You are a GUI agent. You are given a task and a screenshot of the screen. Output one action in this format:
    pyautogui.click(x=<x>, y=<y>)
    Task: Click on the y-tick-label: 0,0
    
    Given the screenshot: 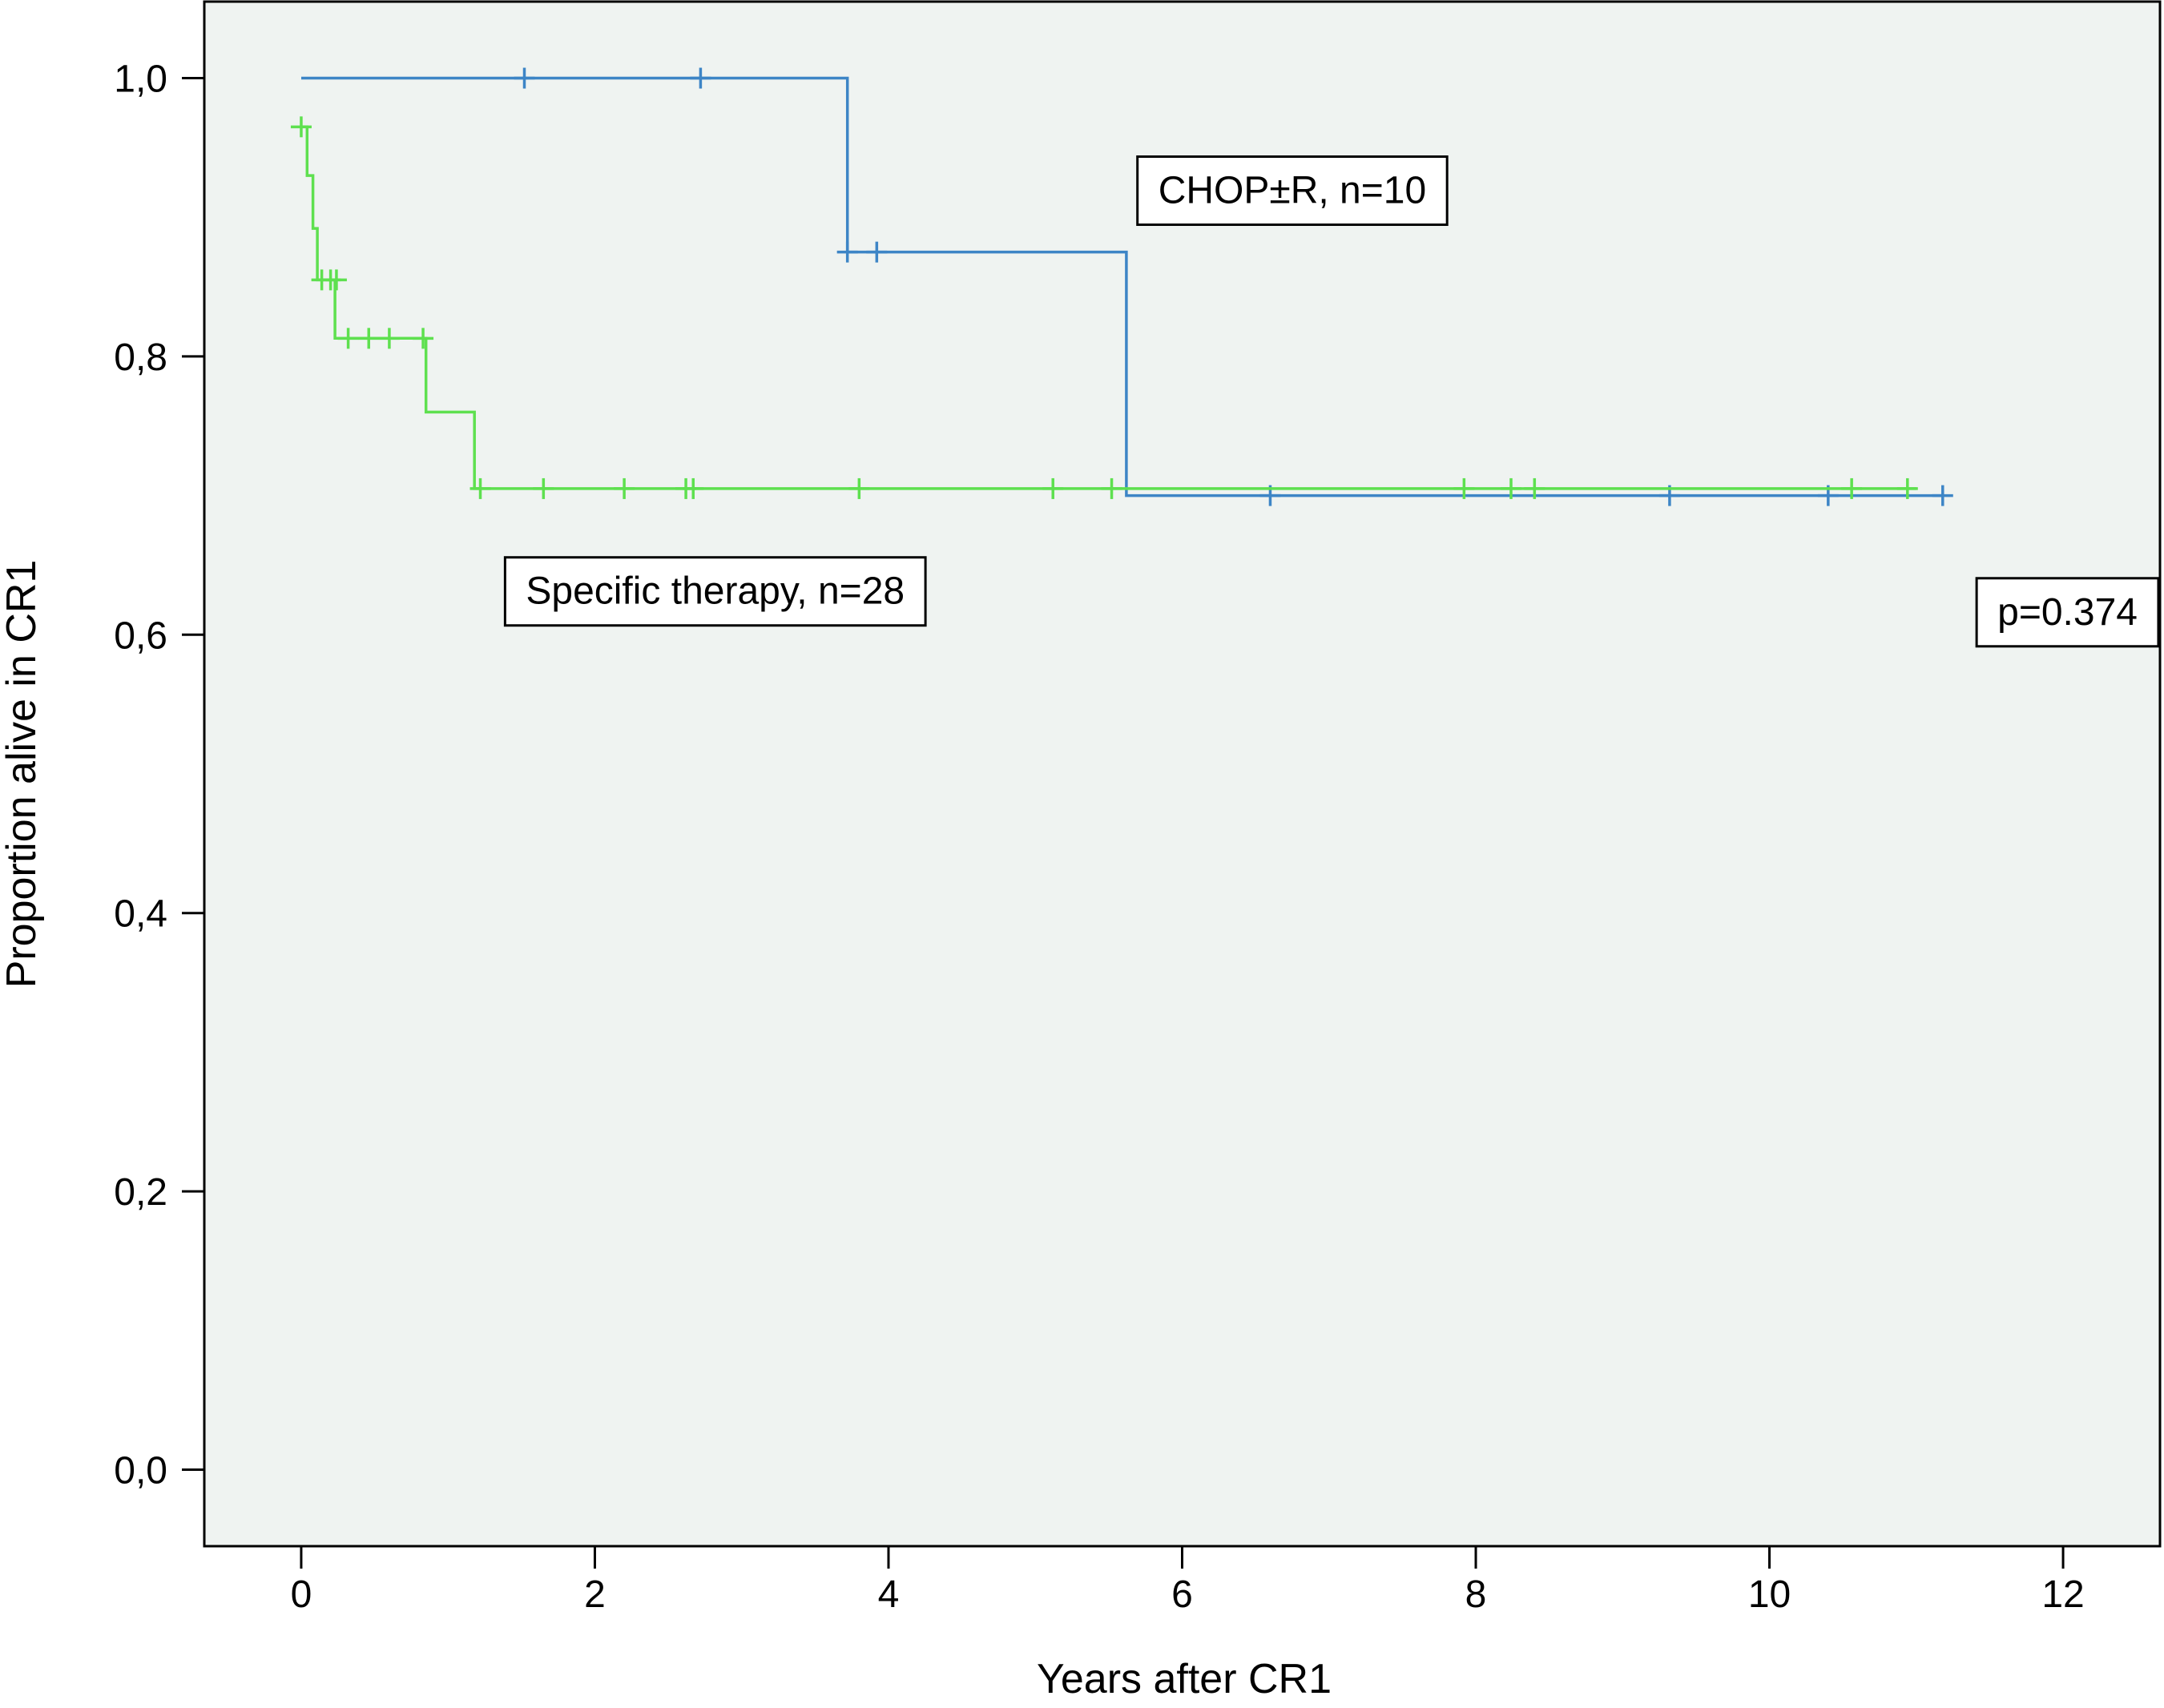 What is the action you would take?
    pyautogui.click(x=140, y=1471)
    